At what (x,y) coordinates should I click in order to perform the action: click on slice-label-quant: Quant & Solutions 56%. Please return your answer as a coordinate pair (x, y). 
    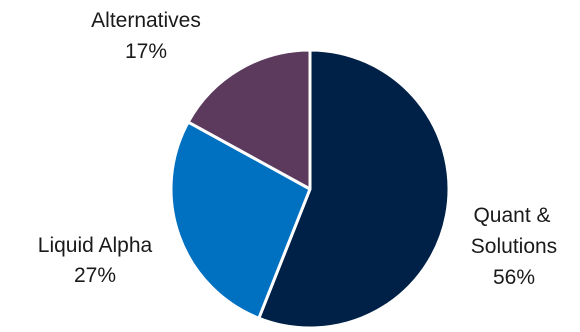
    Looking at the image, I should click on (514, 246).